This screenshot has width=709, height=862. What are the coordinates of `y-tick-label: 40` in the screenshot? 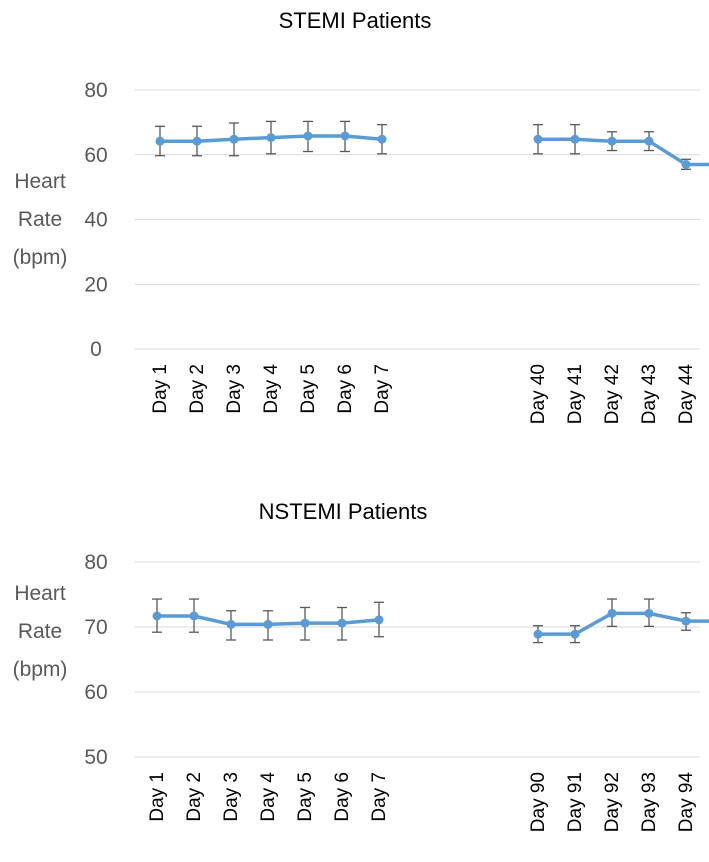 It's located at (95, 220).